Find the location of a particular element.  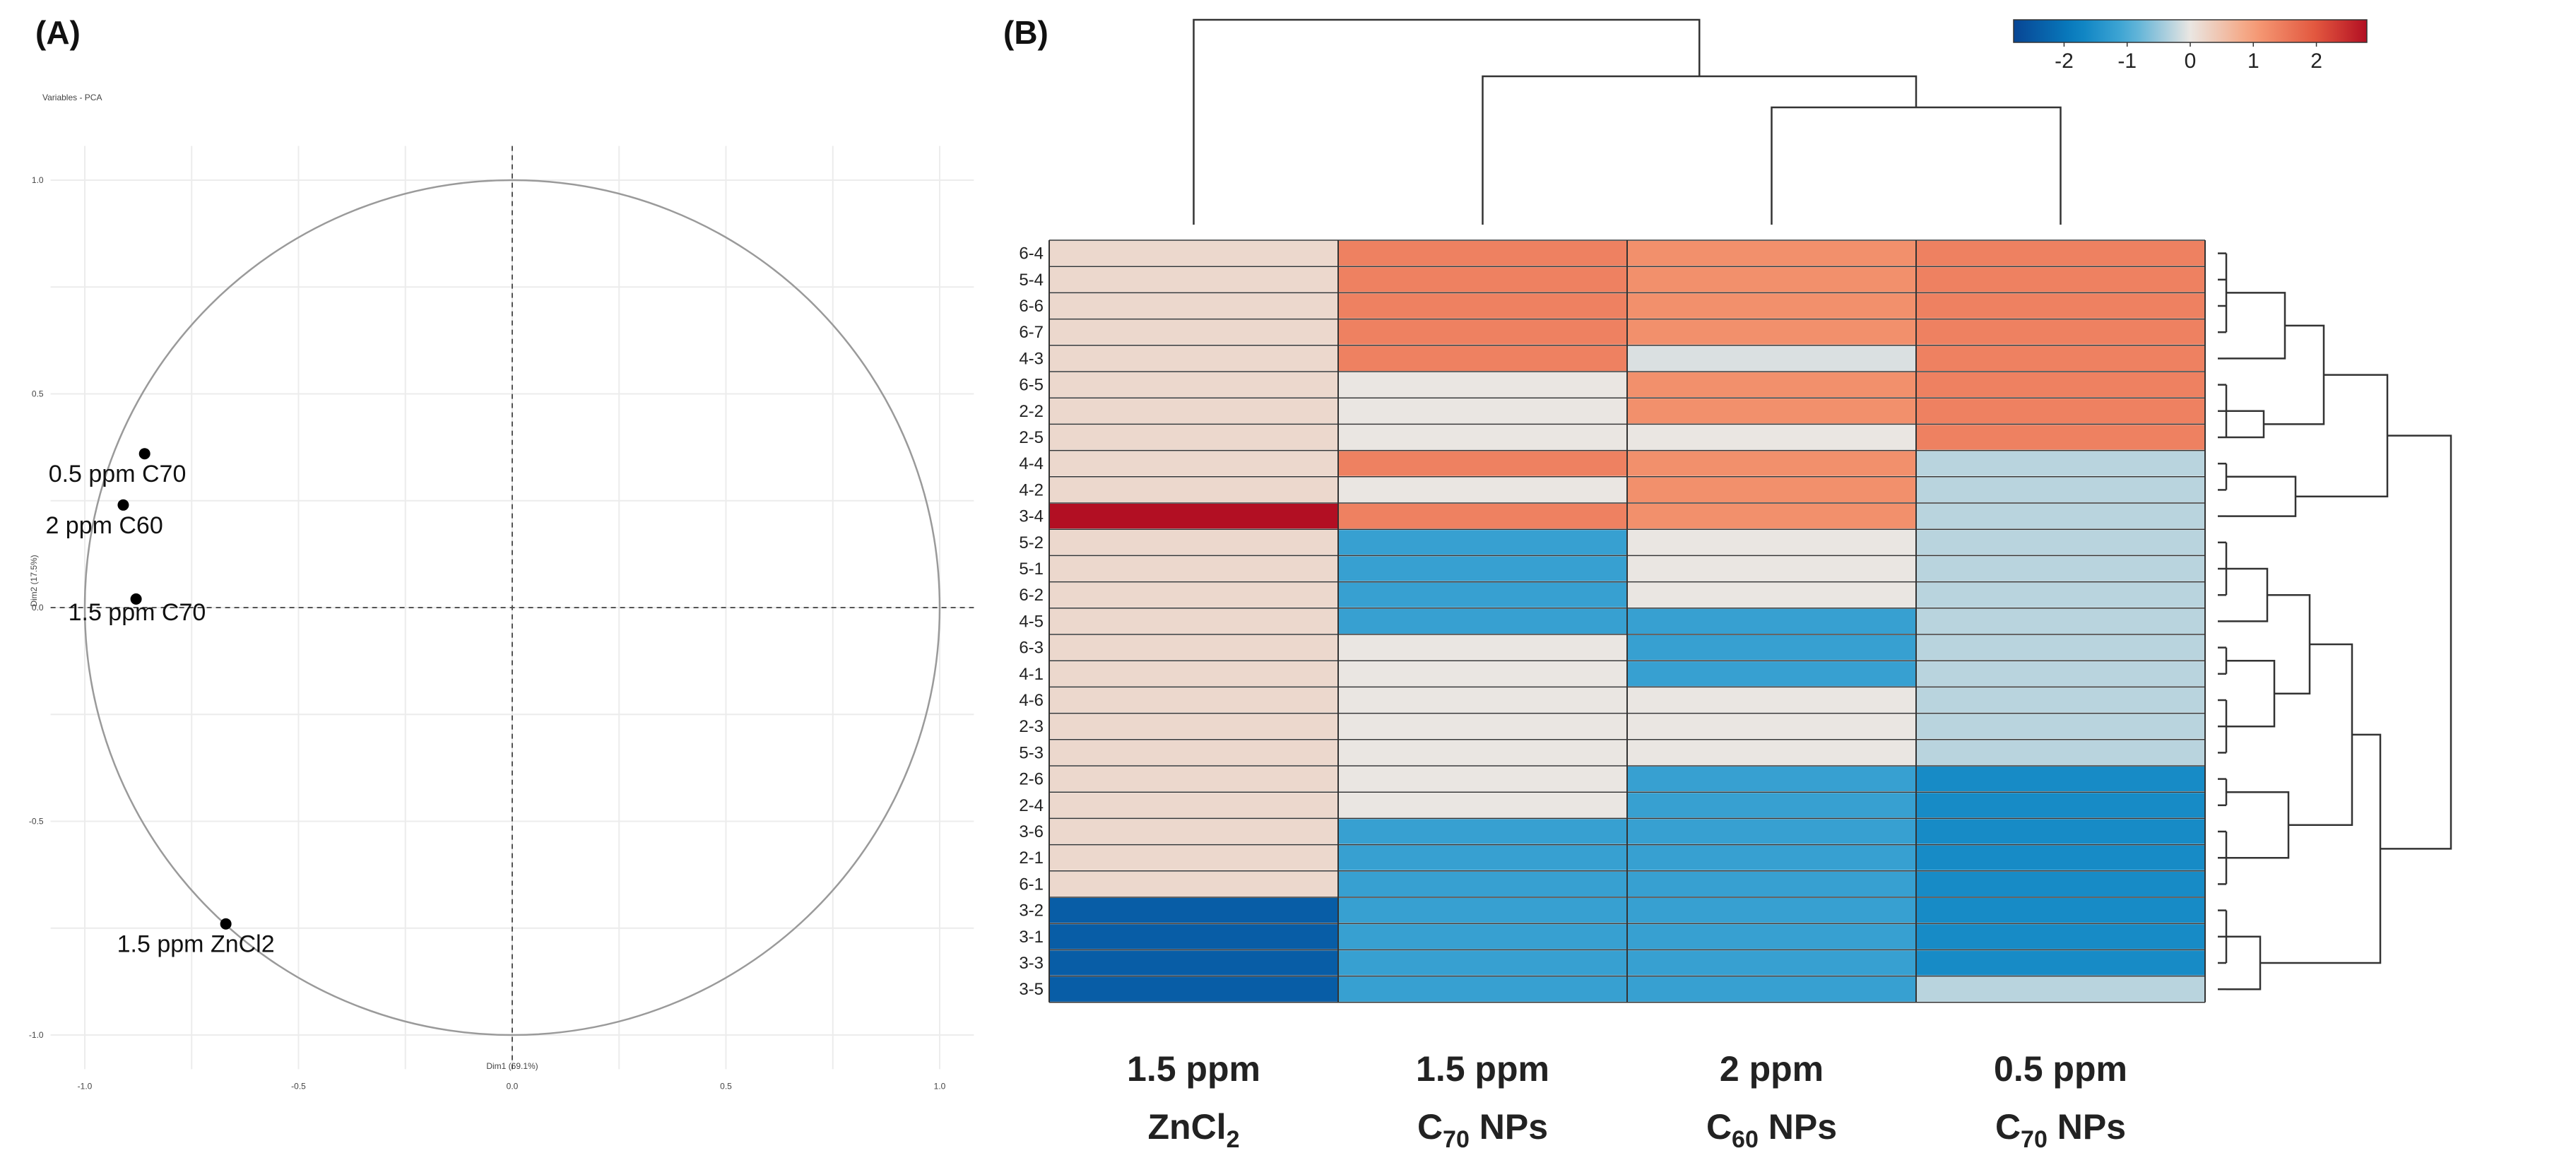

column-label-line2: ZnCl2 is located at coordinates (1193, 1130).